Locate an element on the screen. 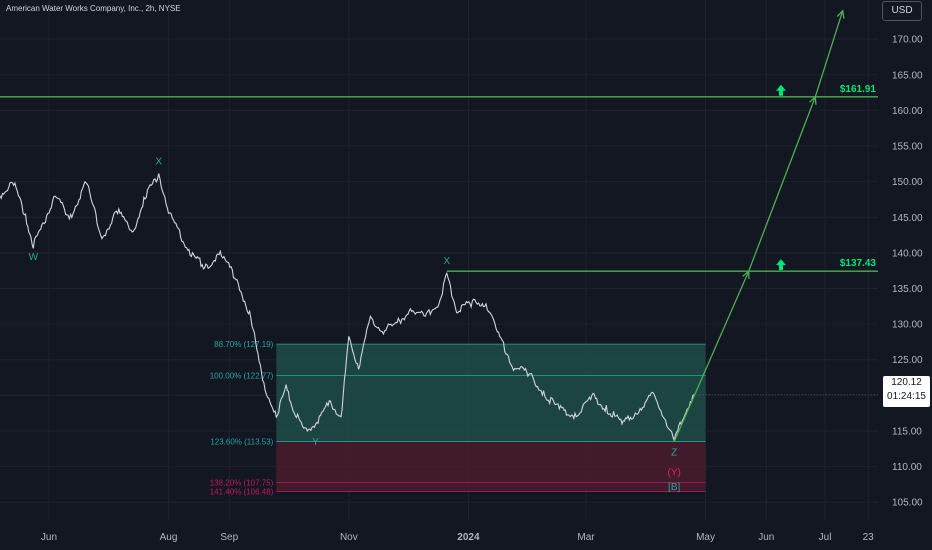 This screenshot has width=932, height=550. currency-button: USD is located at coordinates (902, 11).